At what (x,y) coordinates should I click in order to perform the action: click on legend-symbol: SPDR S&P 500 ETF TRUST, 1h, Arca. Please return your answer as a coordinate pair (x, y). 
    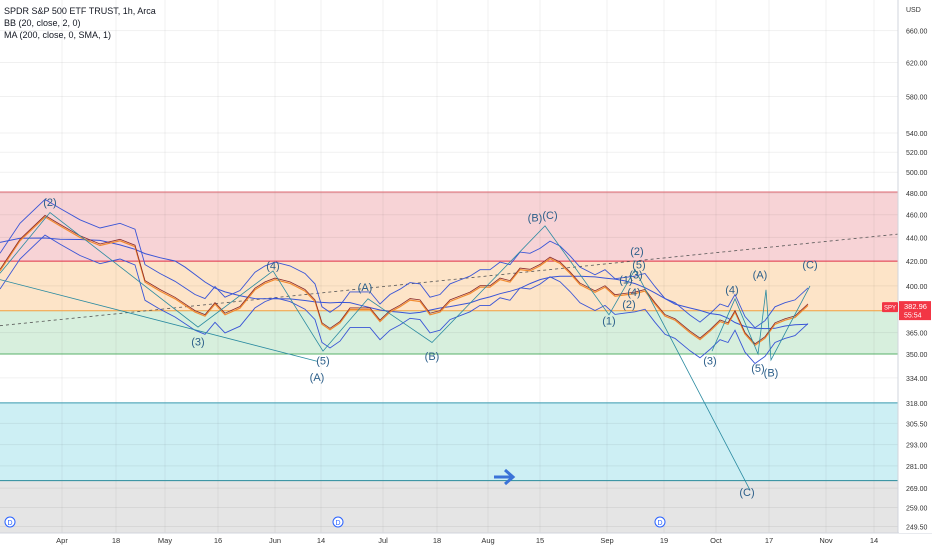
    Looking at the image, I should click on (80, 11).